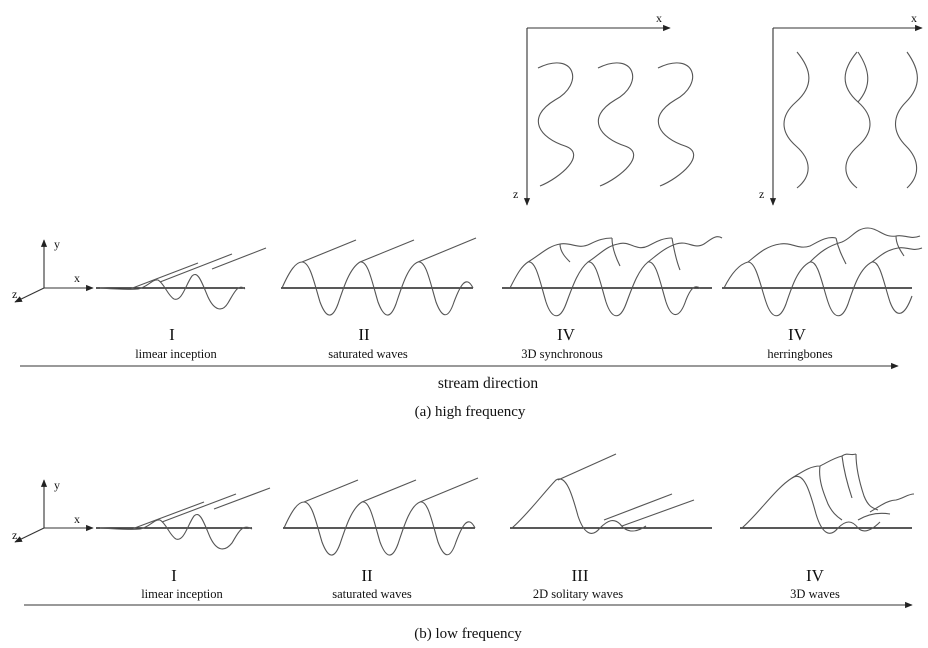 The height and width of the screenshot is (648, 928). Describe the element at coordinates (799, 354) in the screenshot. I see `stage-a-4-label: herringbones` at that location.